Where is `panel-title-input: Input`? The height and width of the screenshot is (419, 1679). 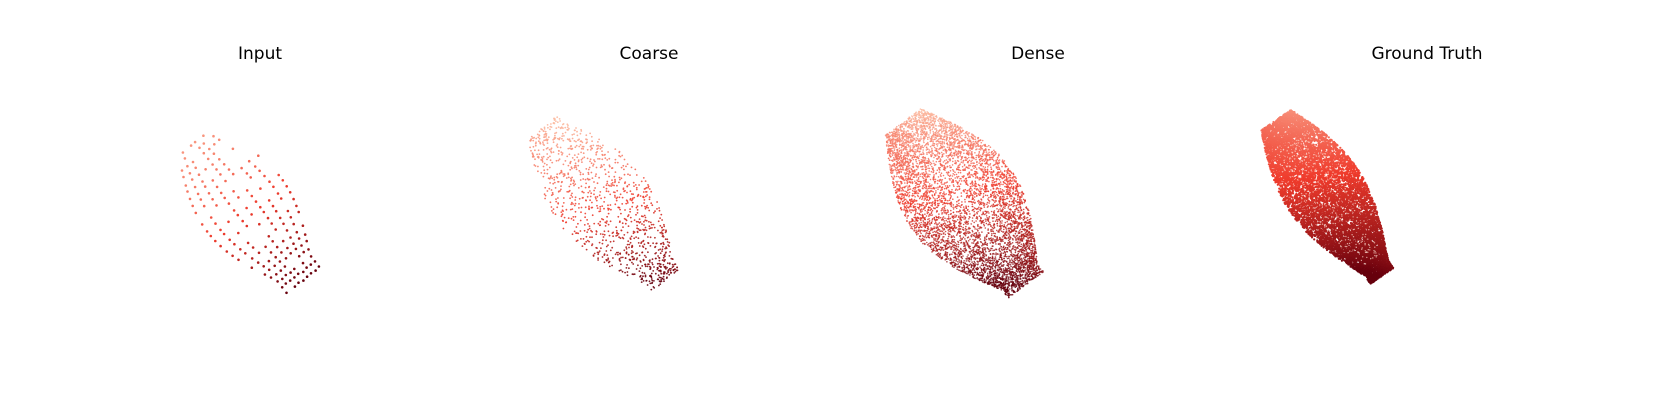 panel-title-input: Input is located at coordinates (260, 54).